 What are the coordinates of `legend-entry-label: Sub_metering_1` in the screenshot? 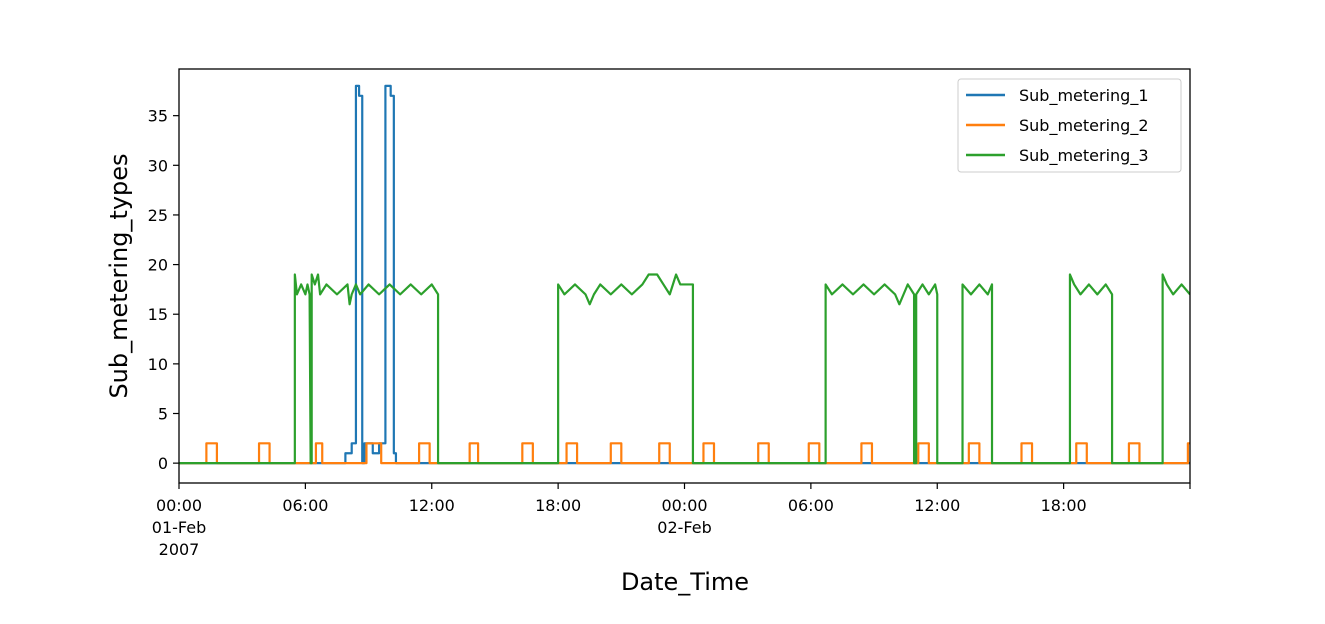 It's located at (1084, 96).